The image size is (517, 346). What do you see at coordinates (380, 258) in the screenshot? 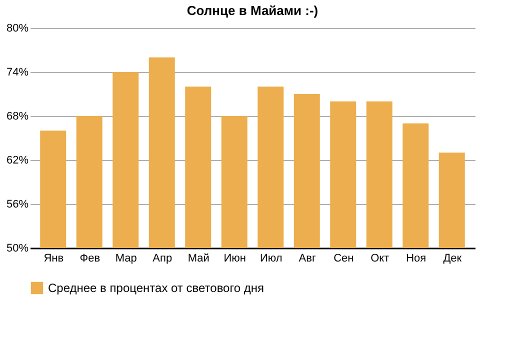
I see `x-tick-label: Окт` at bounding box center [380, 258].